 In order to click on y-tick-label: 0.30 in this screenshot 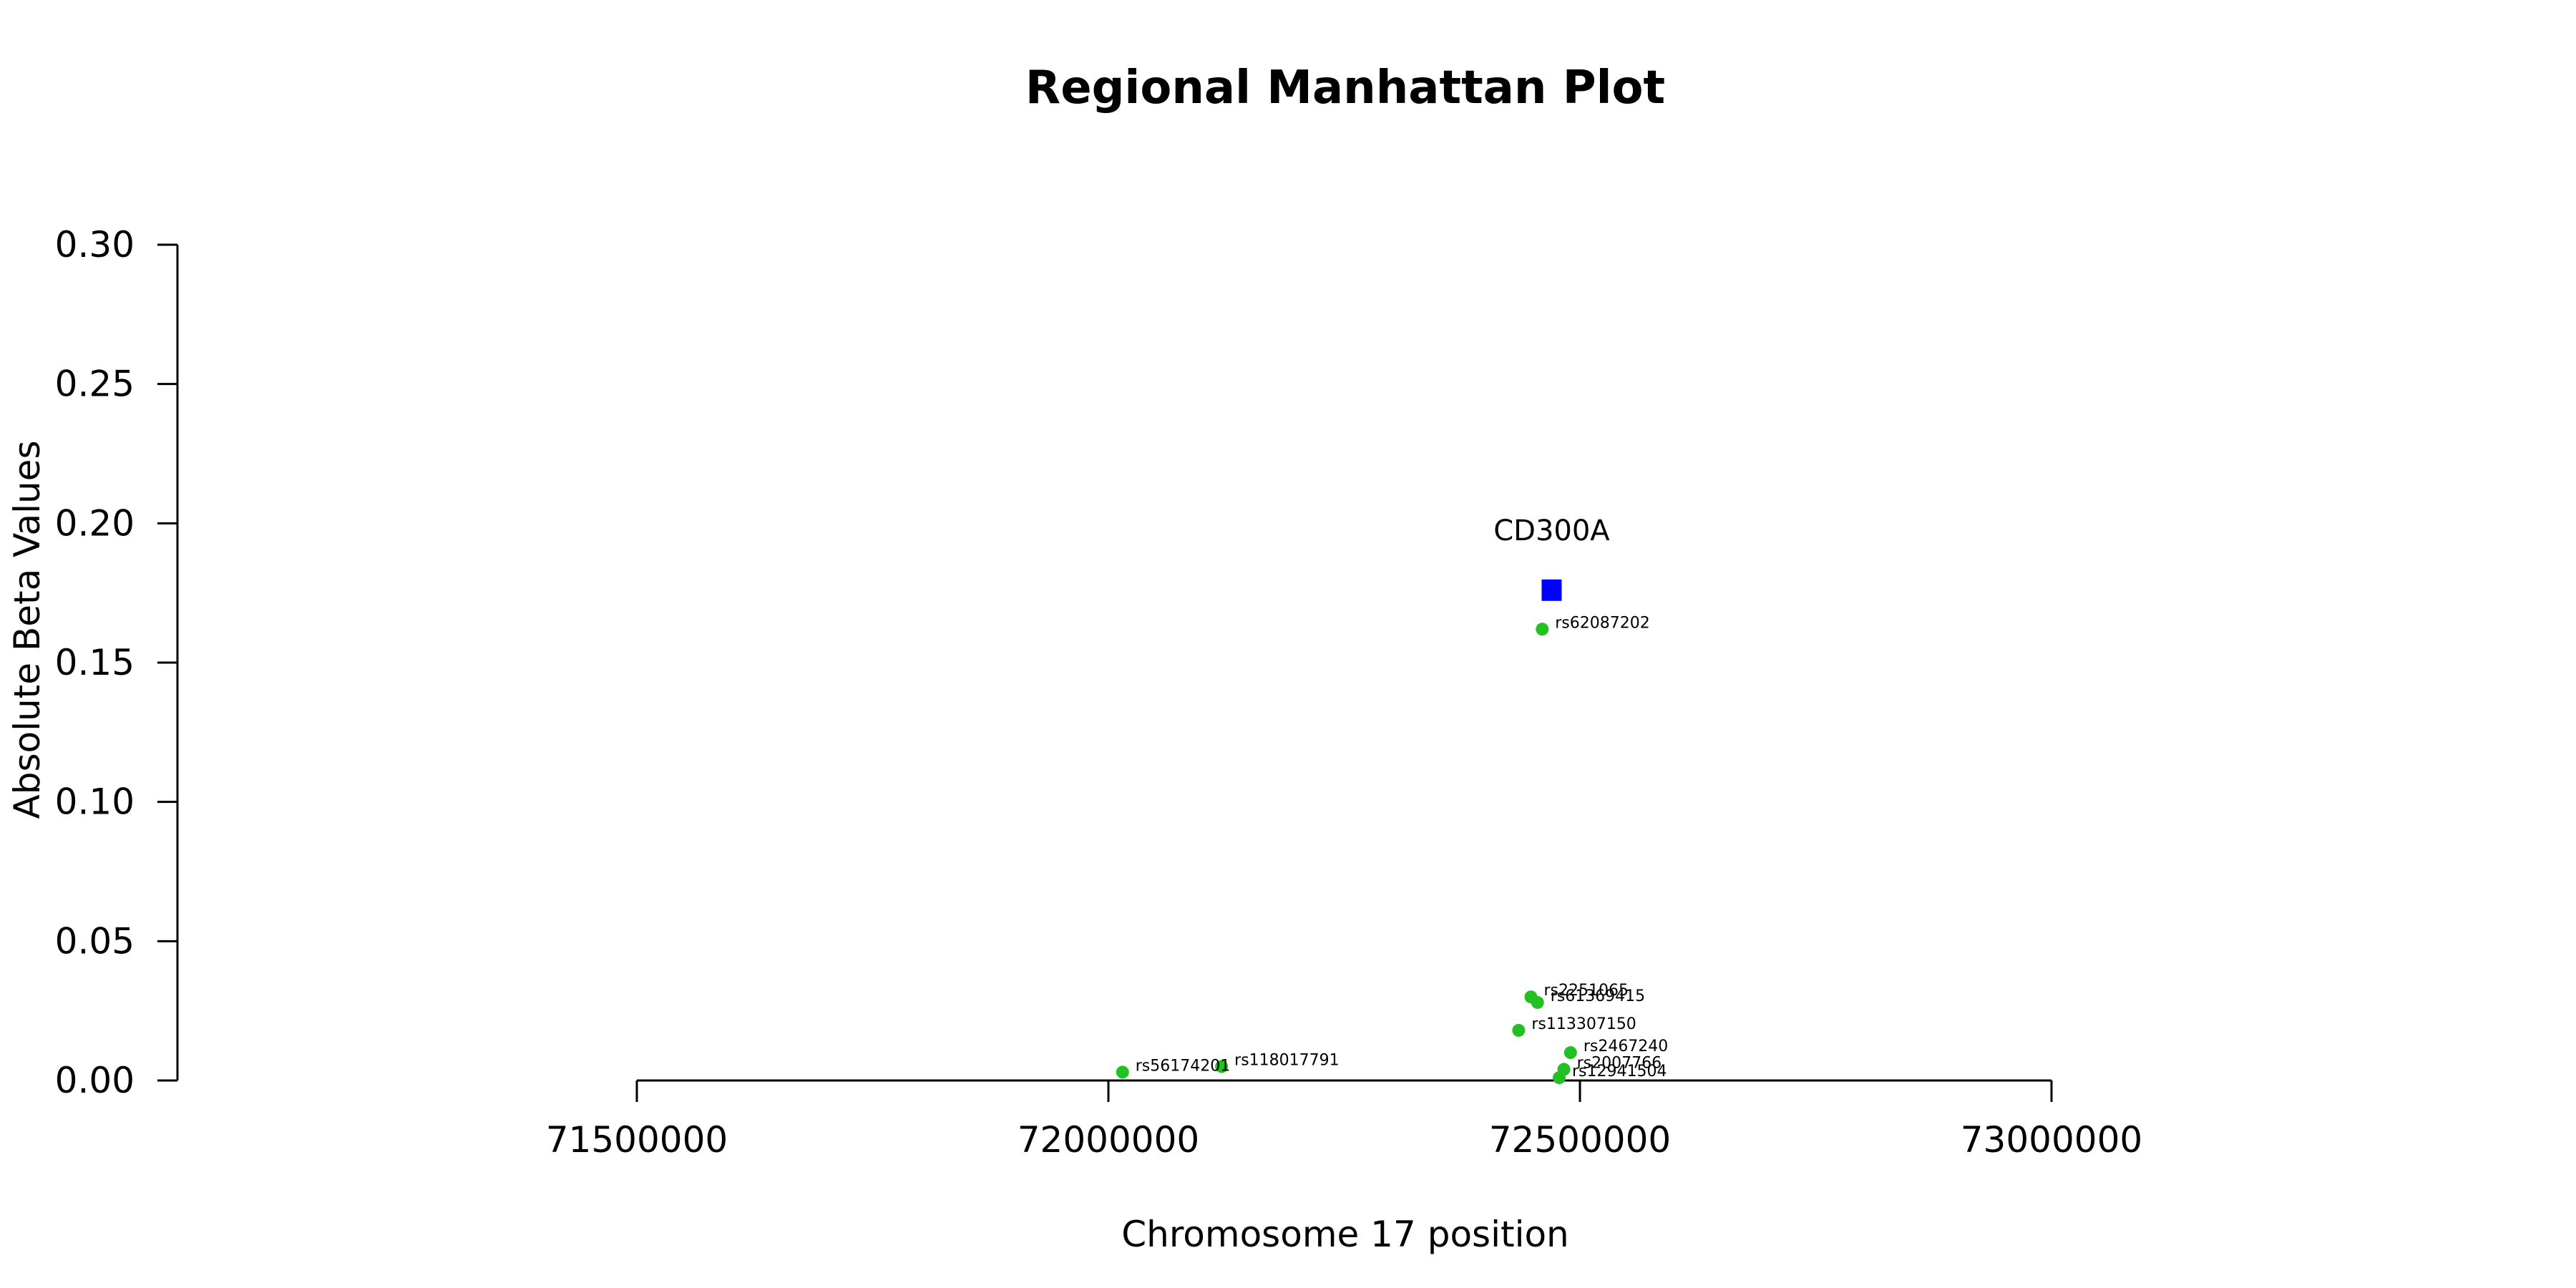, I will do `click(95, 244)`.